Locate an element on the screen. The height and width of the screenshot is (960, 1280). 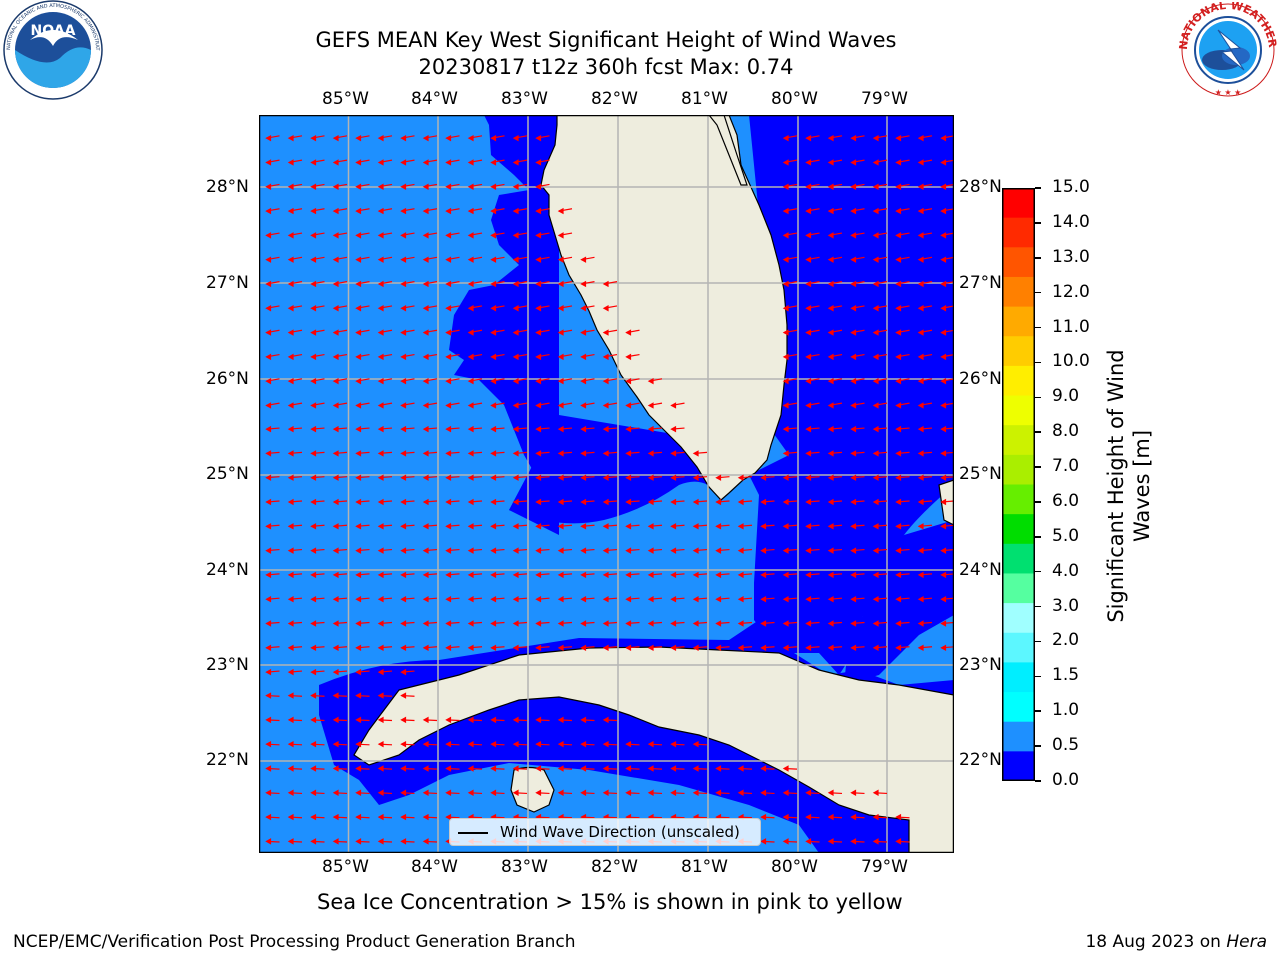
map-legend: Wind Wave Direction (unscaled) is located at coordinates (605, 832).